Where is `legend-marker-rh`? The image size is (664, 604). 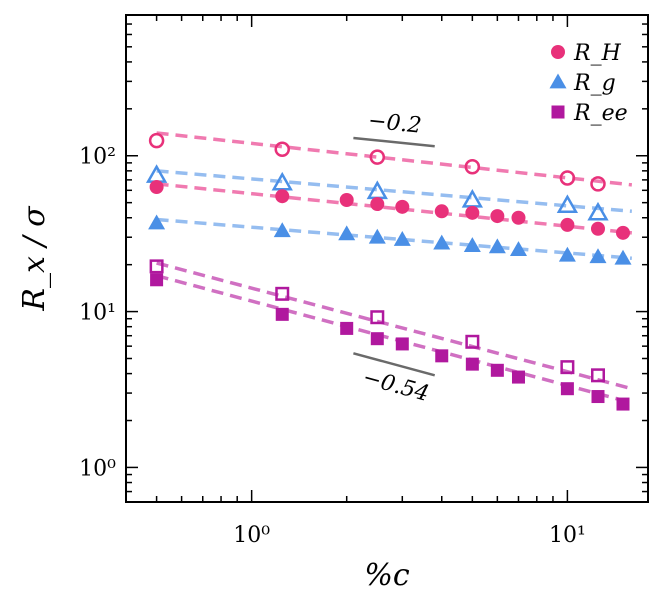 legend-marker-rh is located at coordinates (558, 52).